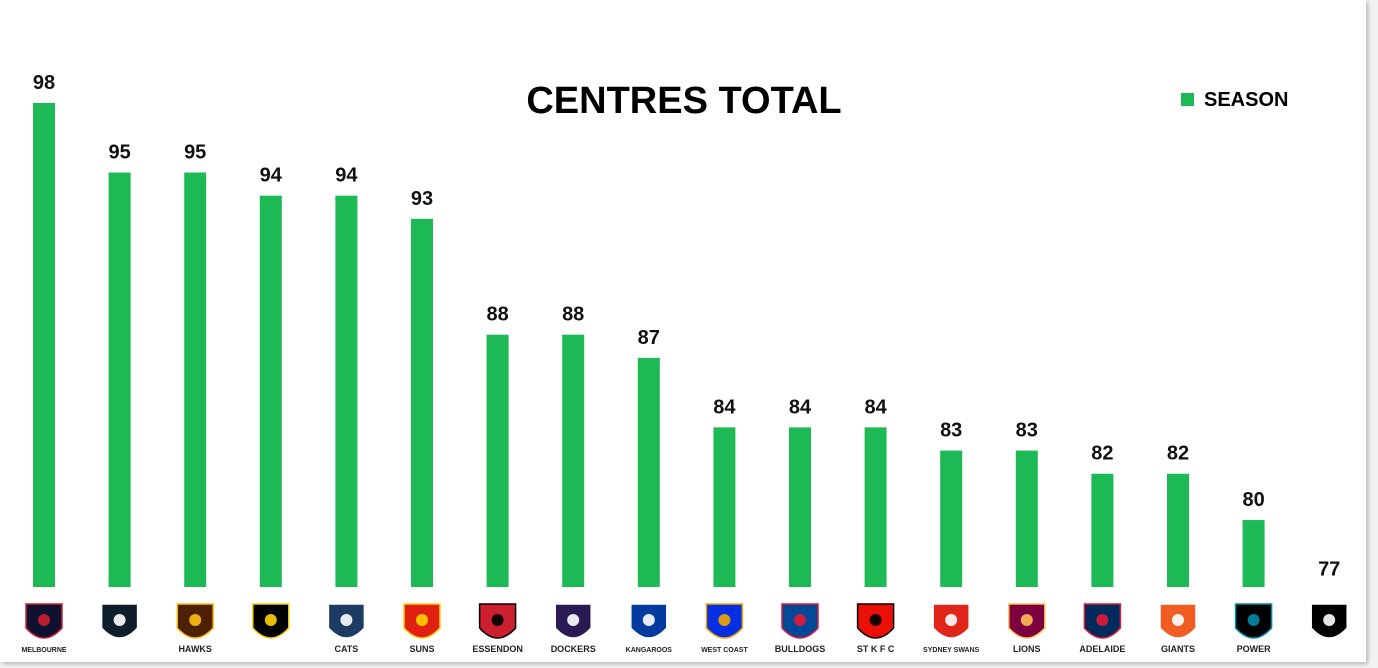 The height and width of the screenshot is (668, 1378). What do you see at coordinates (875, 407) in the screenshot?
I see `data-label-st-kilda: 84` at bounding box center [875, 407].